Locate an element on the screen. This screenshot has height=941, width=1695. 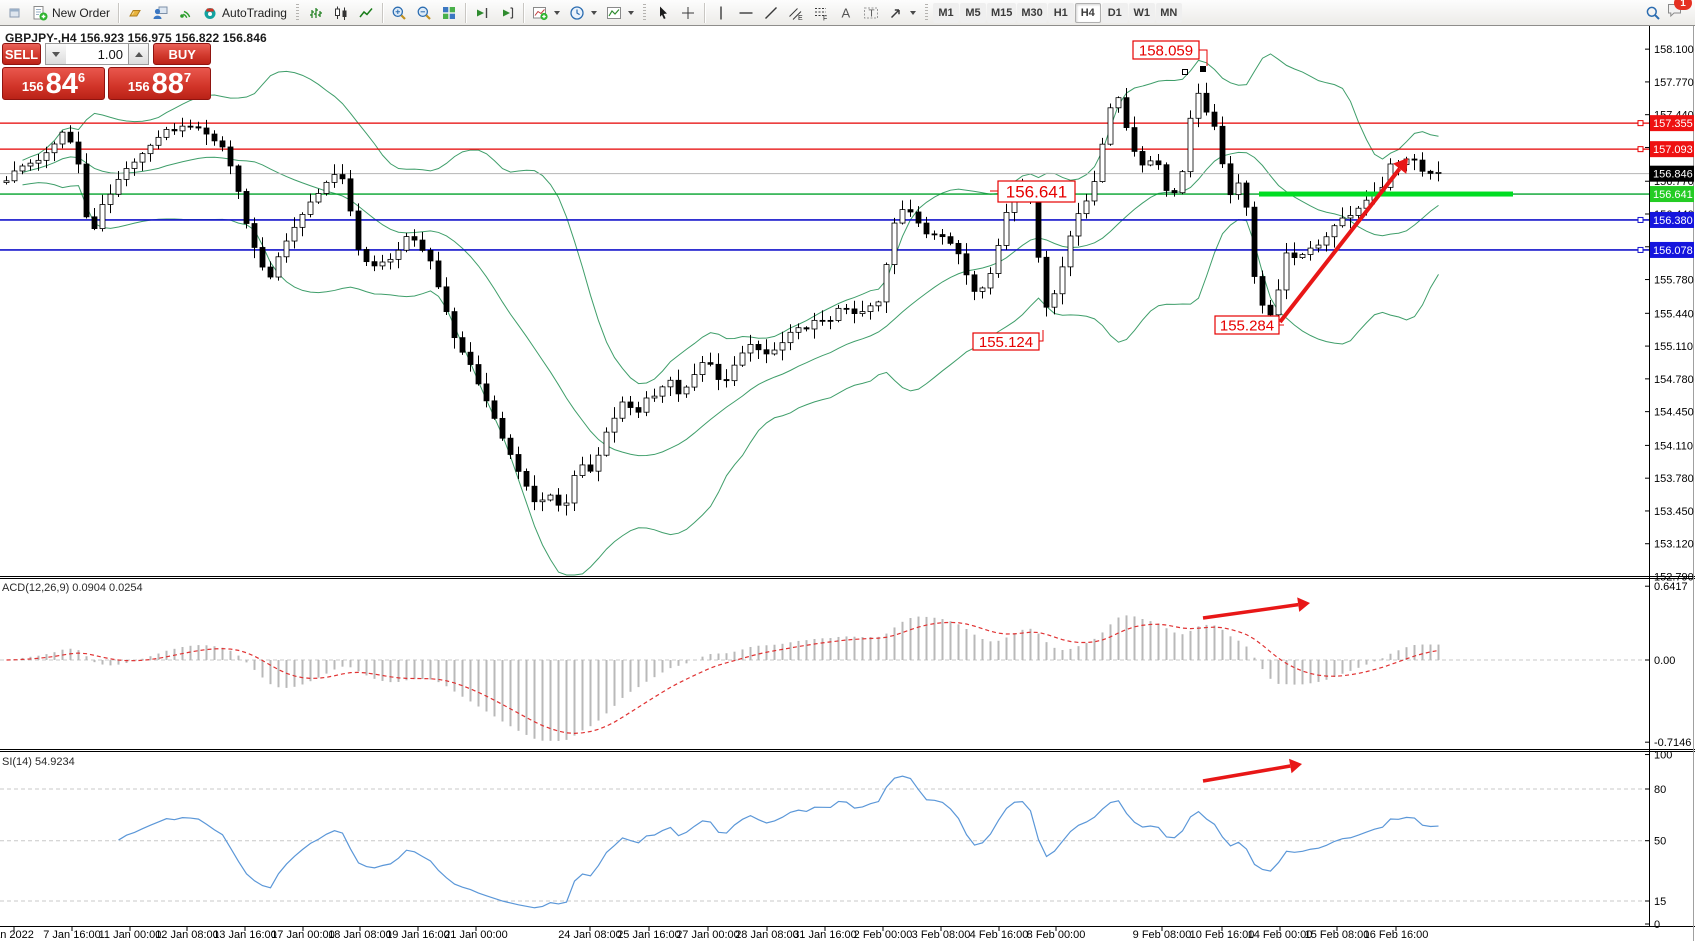
volume-increase-button is located at coordinates (138, 54).